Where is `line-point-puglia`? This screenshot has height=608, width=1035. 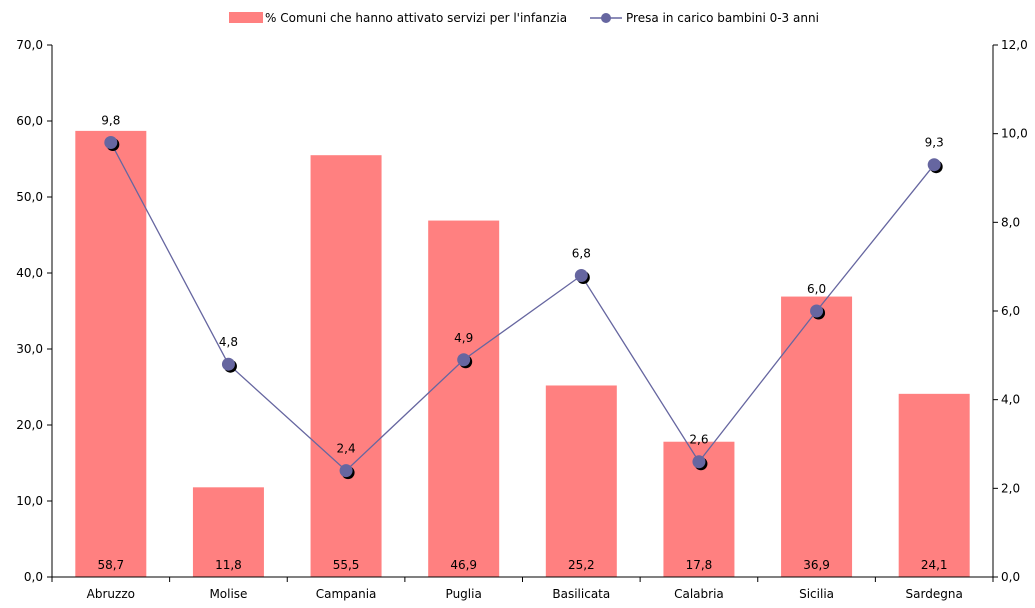 line-point-puglia is located at coordinates (464, 360).